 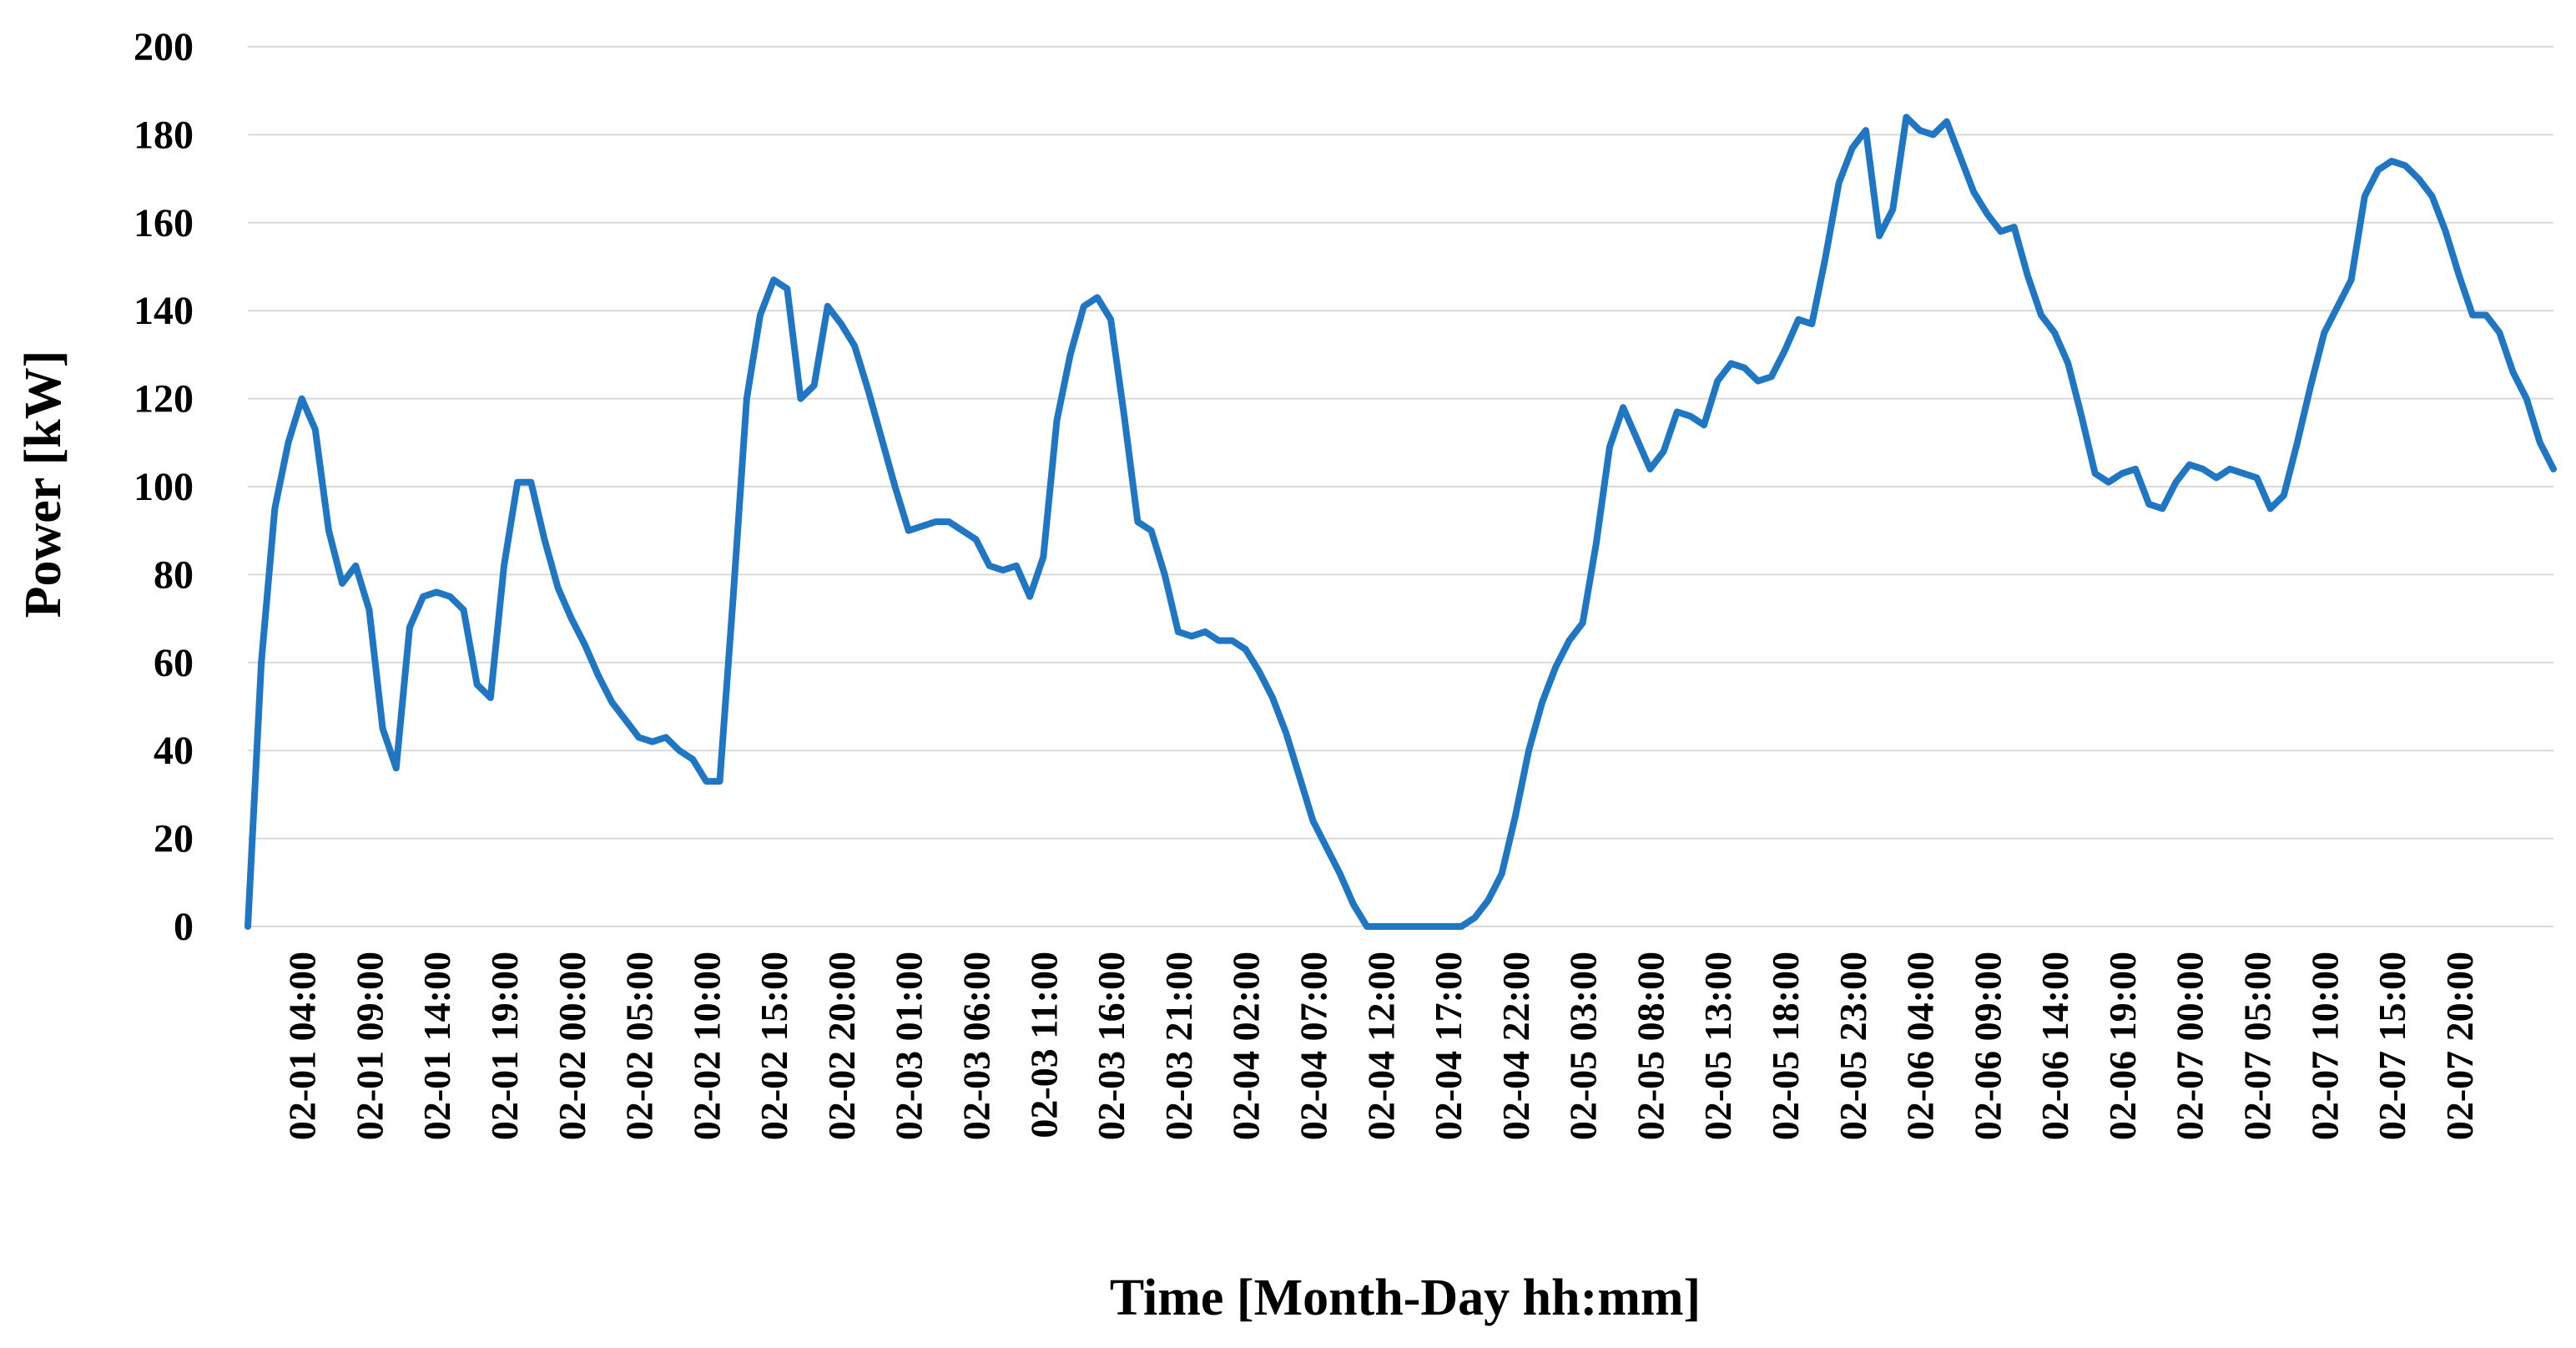 What do you see at coordinates (302, 1046) in the screenshot?
I see `x-tick-label: 02-01 04:00` at bounding box center [302, 1046].